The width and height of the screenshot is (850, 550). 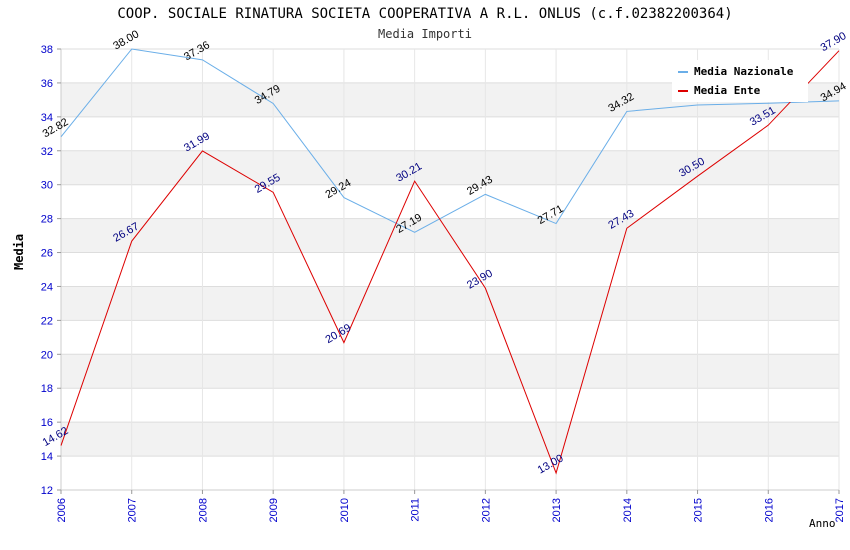 I want to click on legend: Media Nazionale Media Ente, so click(x=740, y=81).